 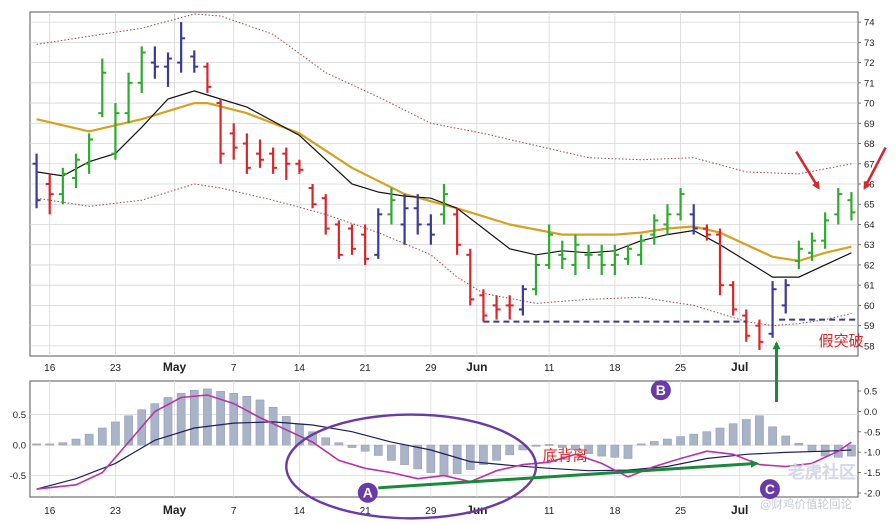 I want to click on macd-tick-label-x: 21, so click(x=366, y=511).